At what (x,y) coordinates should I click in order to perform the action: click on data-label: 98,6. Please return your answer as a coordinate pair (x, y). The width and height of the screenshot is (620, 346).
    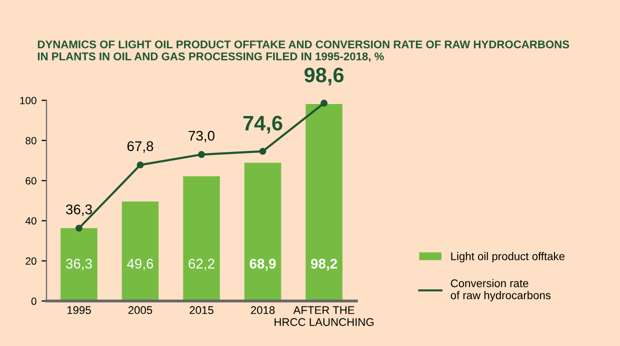
    Looking at the image, I should click on (324, 77).